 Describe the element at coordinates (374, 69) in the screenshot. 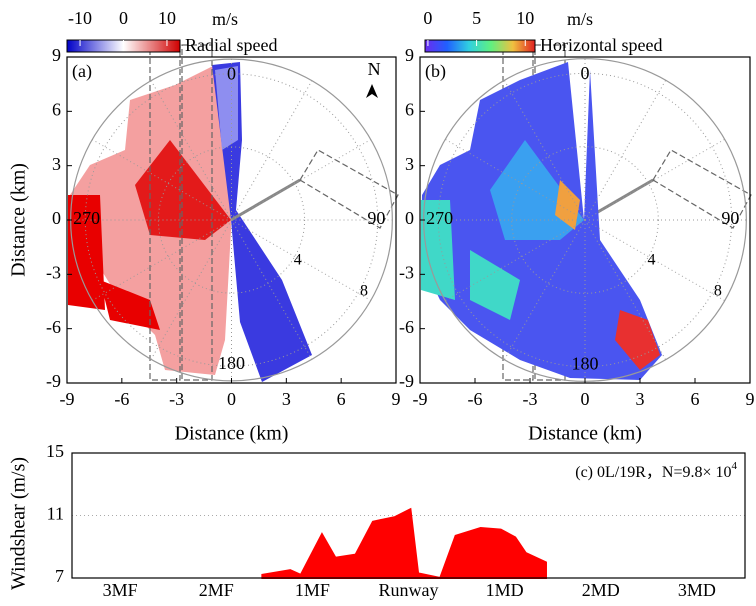

I see `north-label: N` at that location.